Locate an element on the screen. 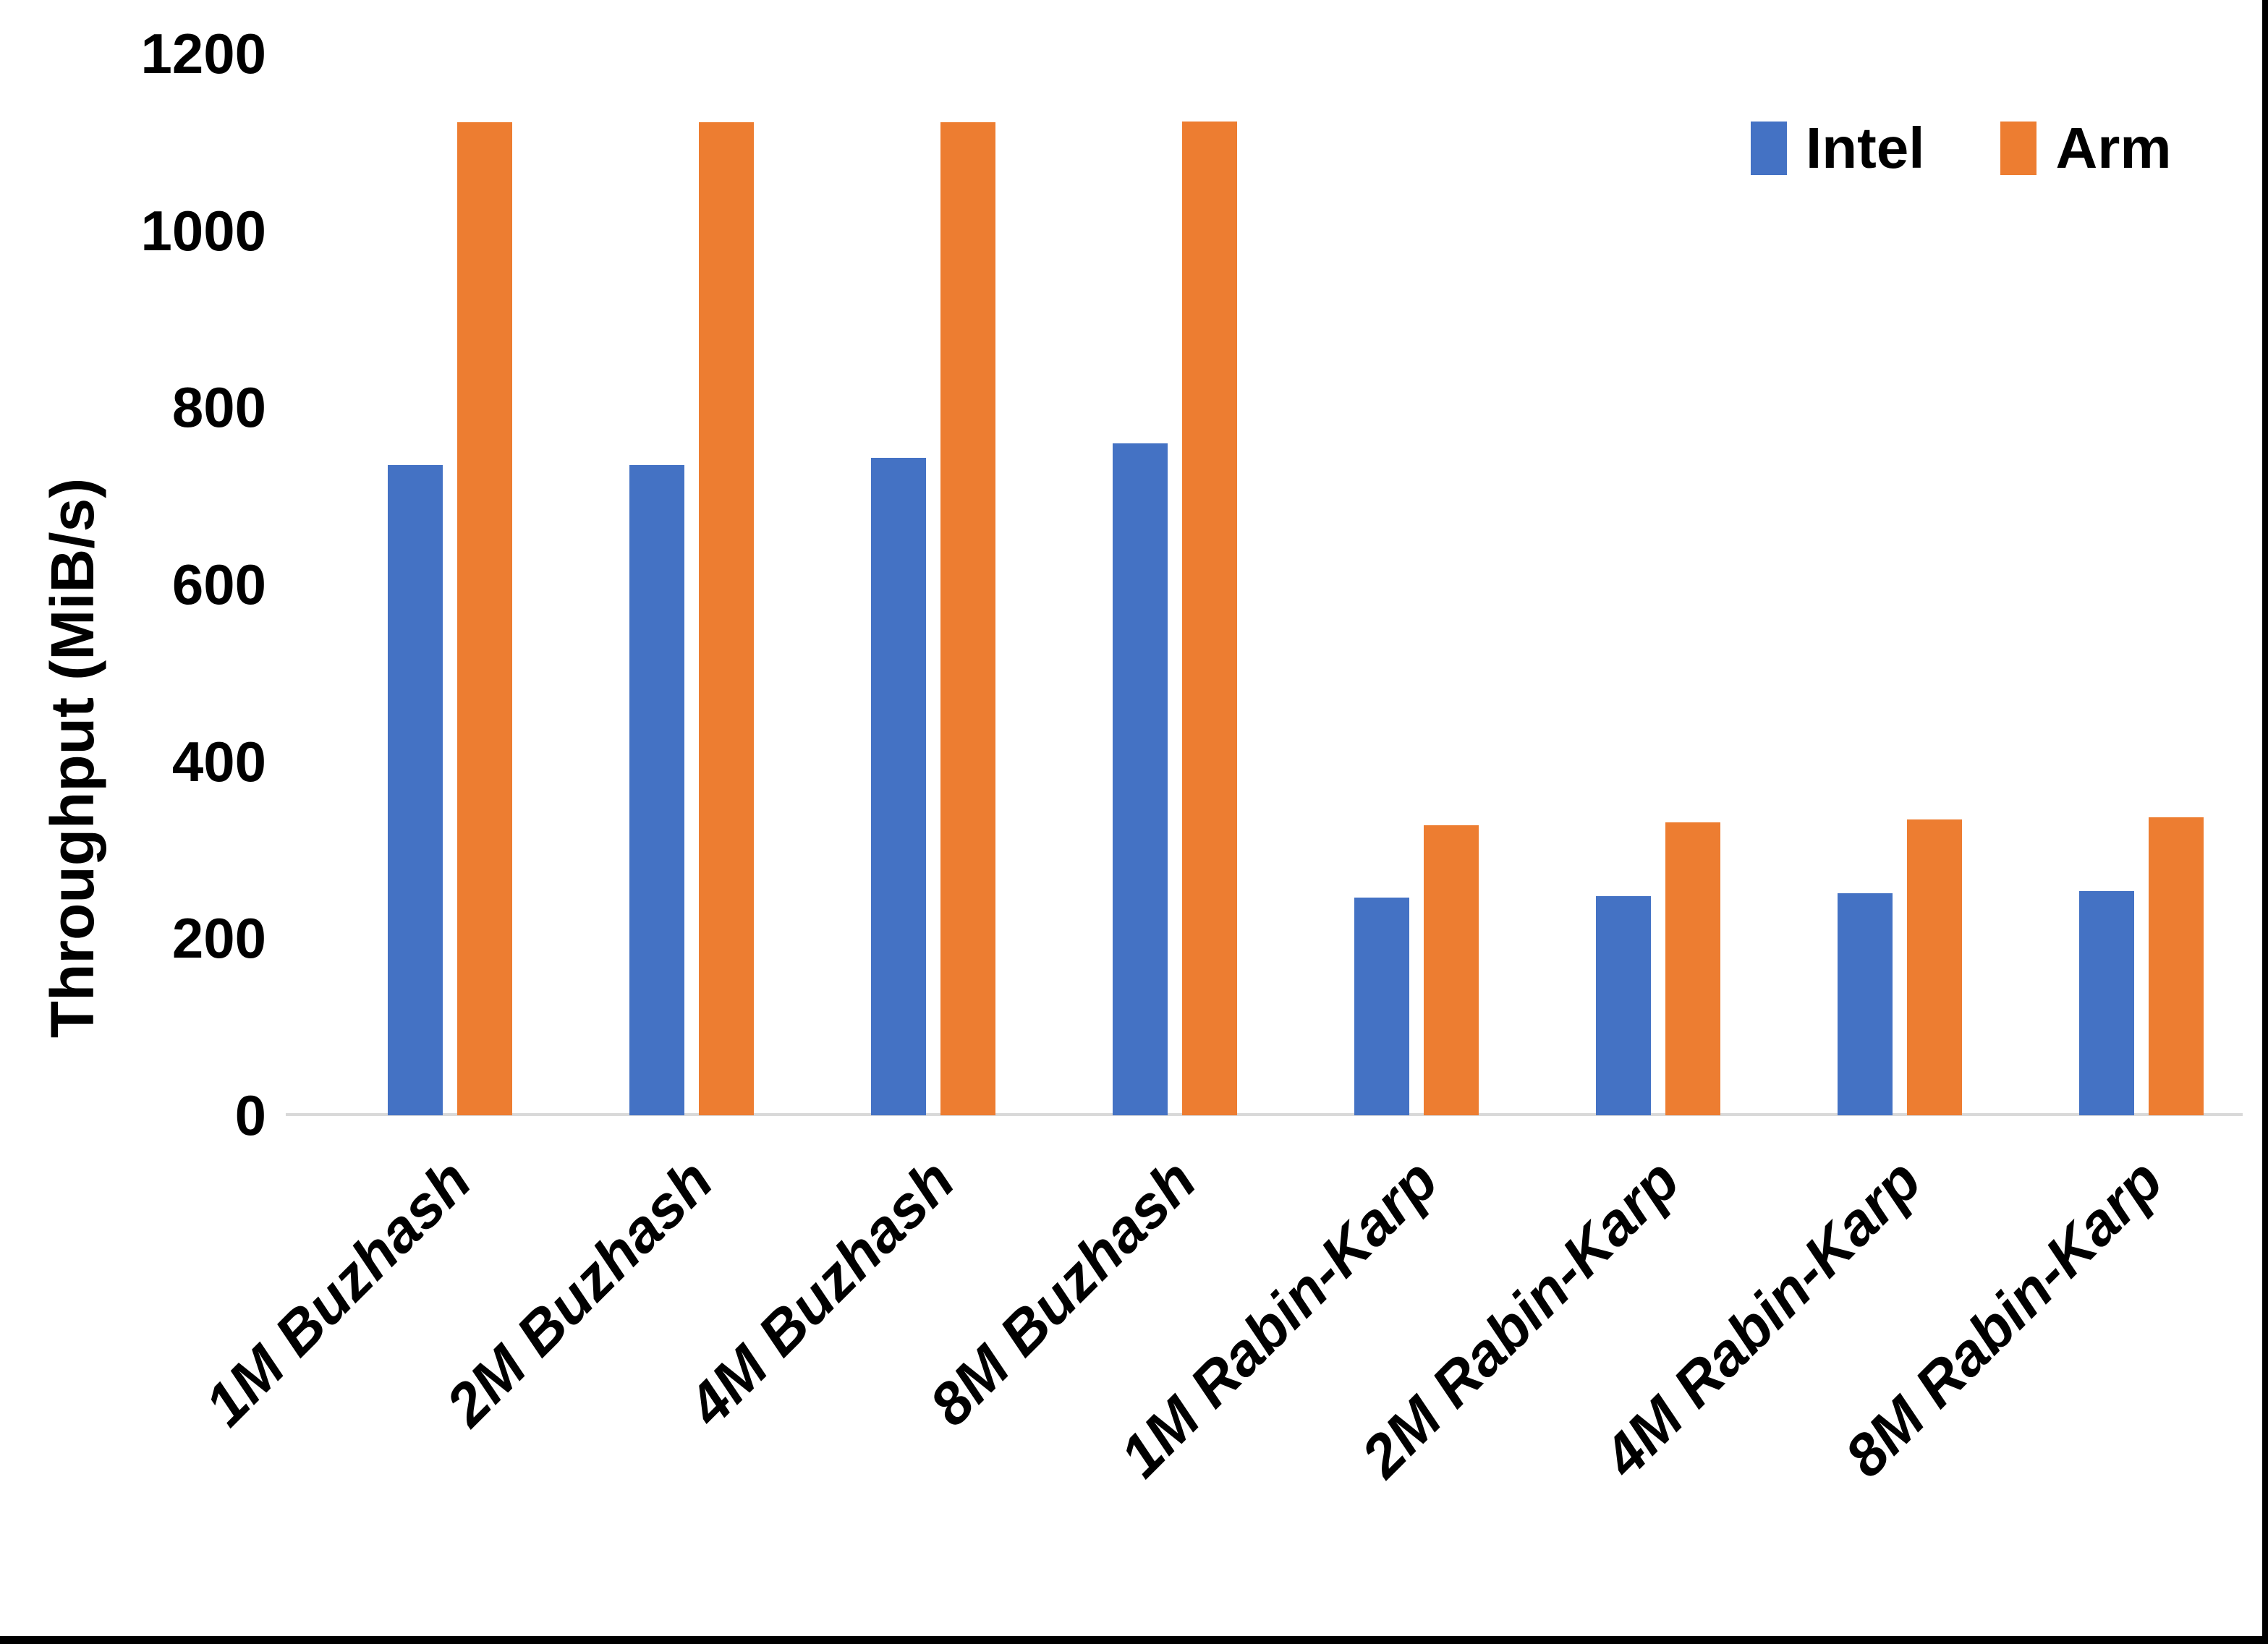 This screenshot has width=2268, height=1644. bar-arm-4m-buzhash is located at coordinates (967, 618).